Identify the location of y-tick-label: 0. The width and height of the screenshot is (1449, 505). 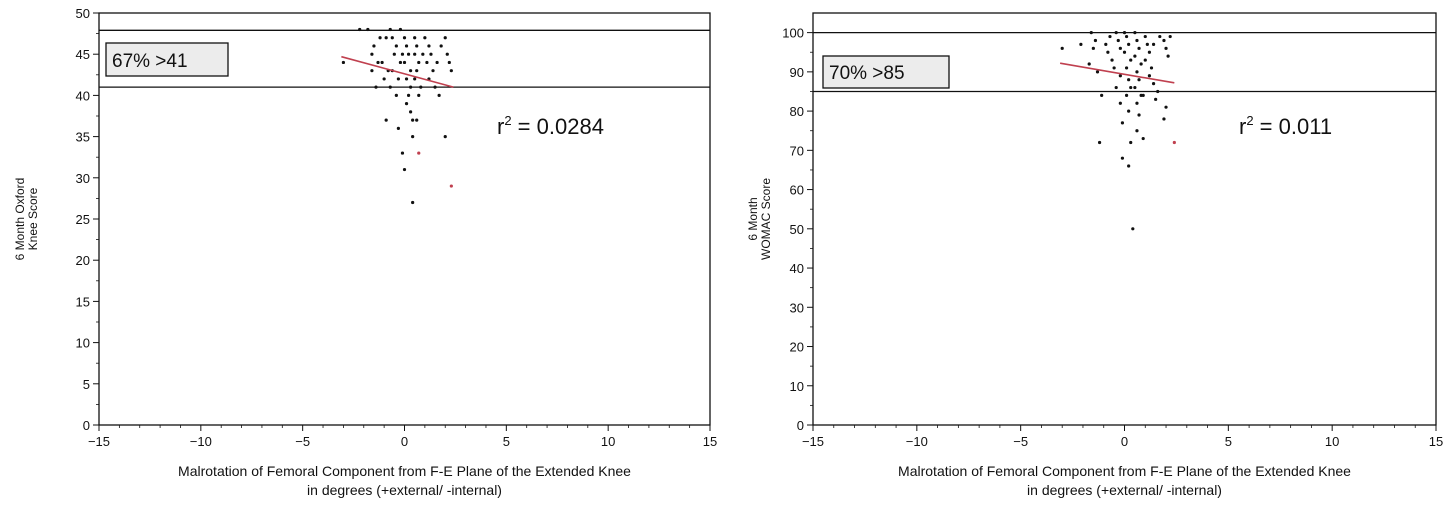
(800, 425).